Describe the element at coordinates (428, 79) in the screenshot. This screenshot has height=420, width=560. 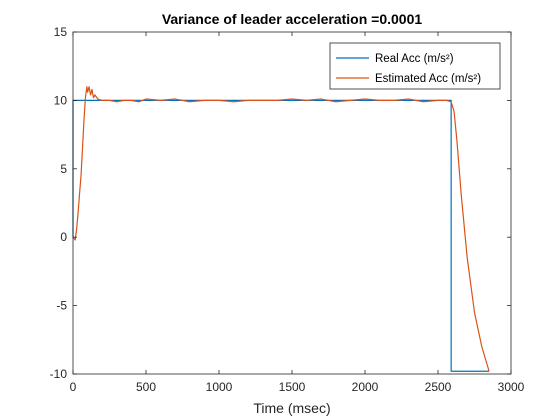
I see `legend-label-estimated-acc: Estimated Acc (m/s²)` at that location.